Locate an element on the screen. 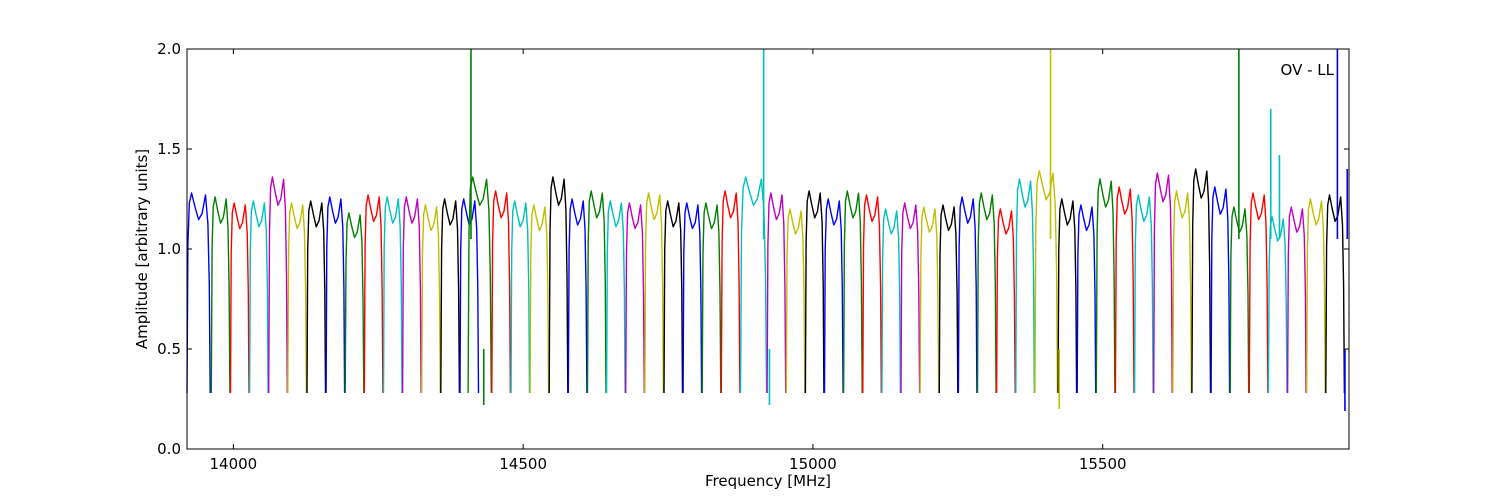  x-tick-label-2: 15000 is located at coordinates (813, 464).